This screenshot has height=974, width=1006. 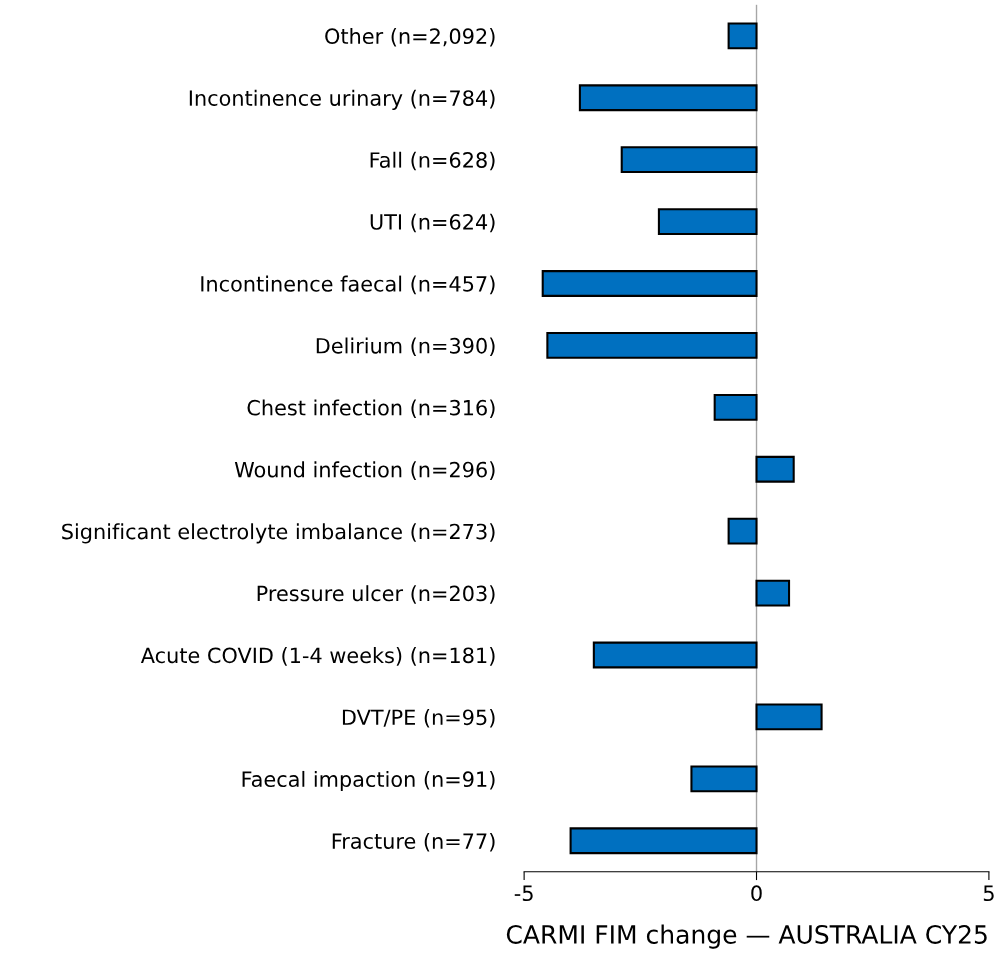 I want to click on y-tick-label: Fracture (n=77), so click(x=413, y=842).